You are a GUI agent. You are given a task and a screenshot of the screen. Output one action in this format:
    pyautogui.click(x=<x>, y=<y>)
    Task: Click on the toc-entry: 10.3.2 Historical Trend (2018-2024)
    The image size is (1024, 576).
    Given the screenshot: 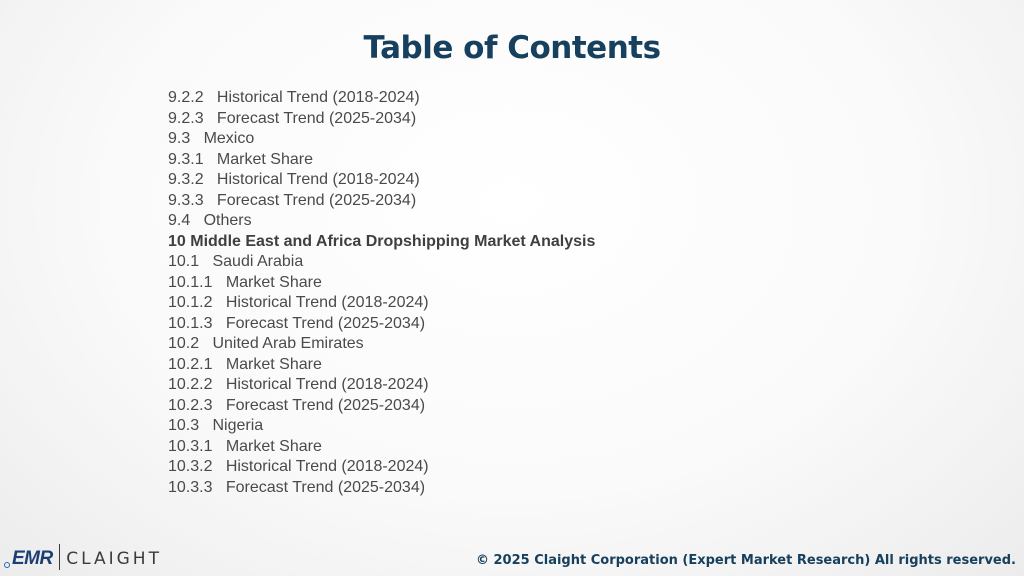 What is the action you would take?
    pyautogui.click(x=298, y=466)
    